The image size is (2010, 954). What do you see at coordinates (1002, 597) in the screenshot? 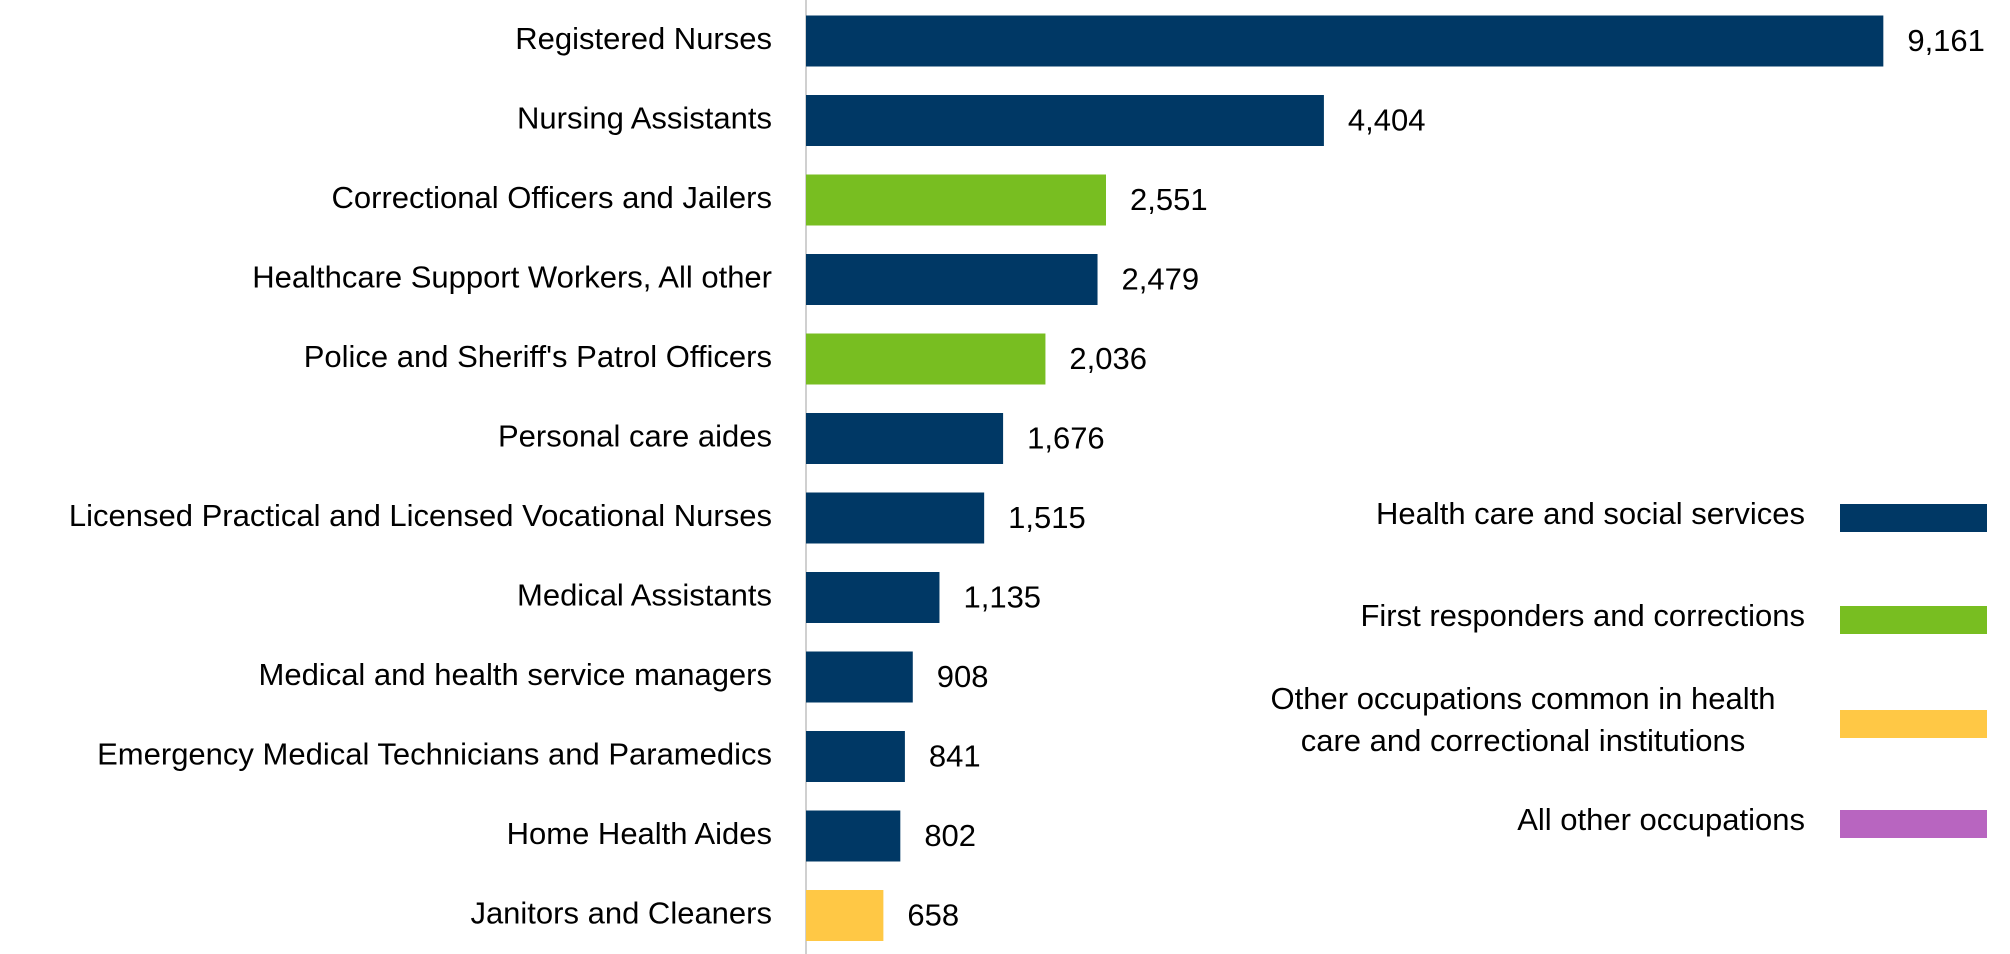
I see `value-label: 1,135` at bounding box center [1002, 597].